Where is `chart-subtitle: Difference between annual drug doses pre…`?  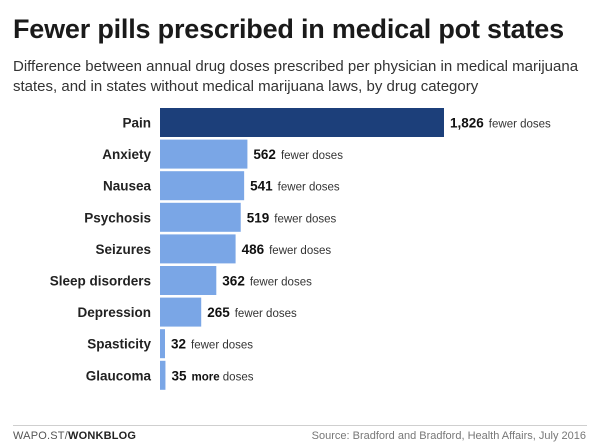
chart-subtitle: Difference between annual drug doses pre… is located at coordinates (296, 76).